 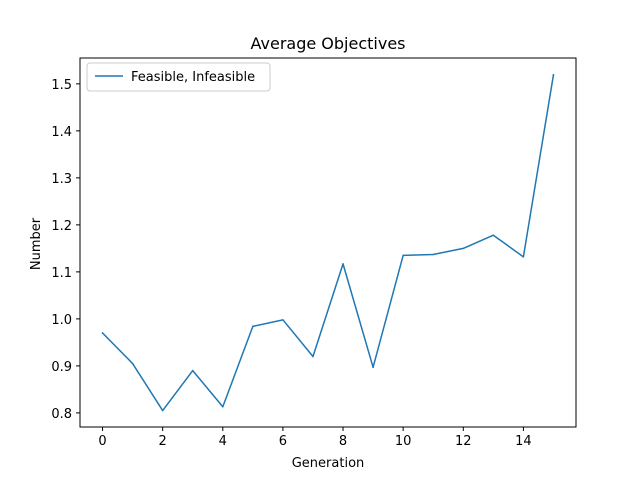 I want to click on x-tick-label-0: 0, so click(x=102, y=441).